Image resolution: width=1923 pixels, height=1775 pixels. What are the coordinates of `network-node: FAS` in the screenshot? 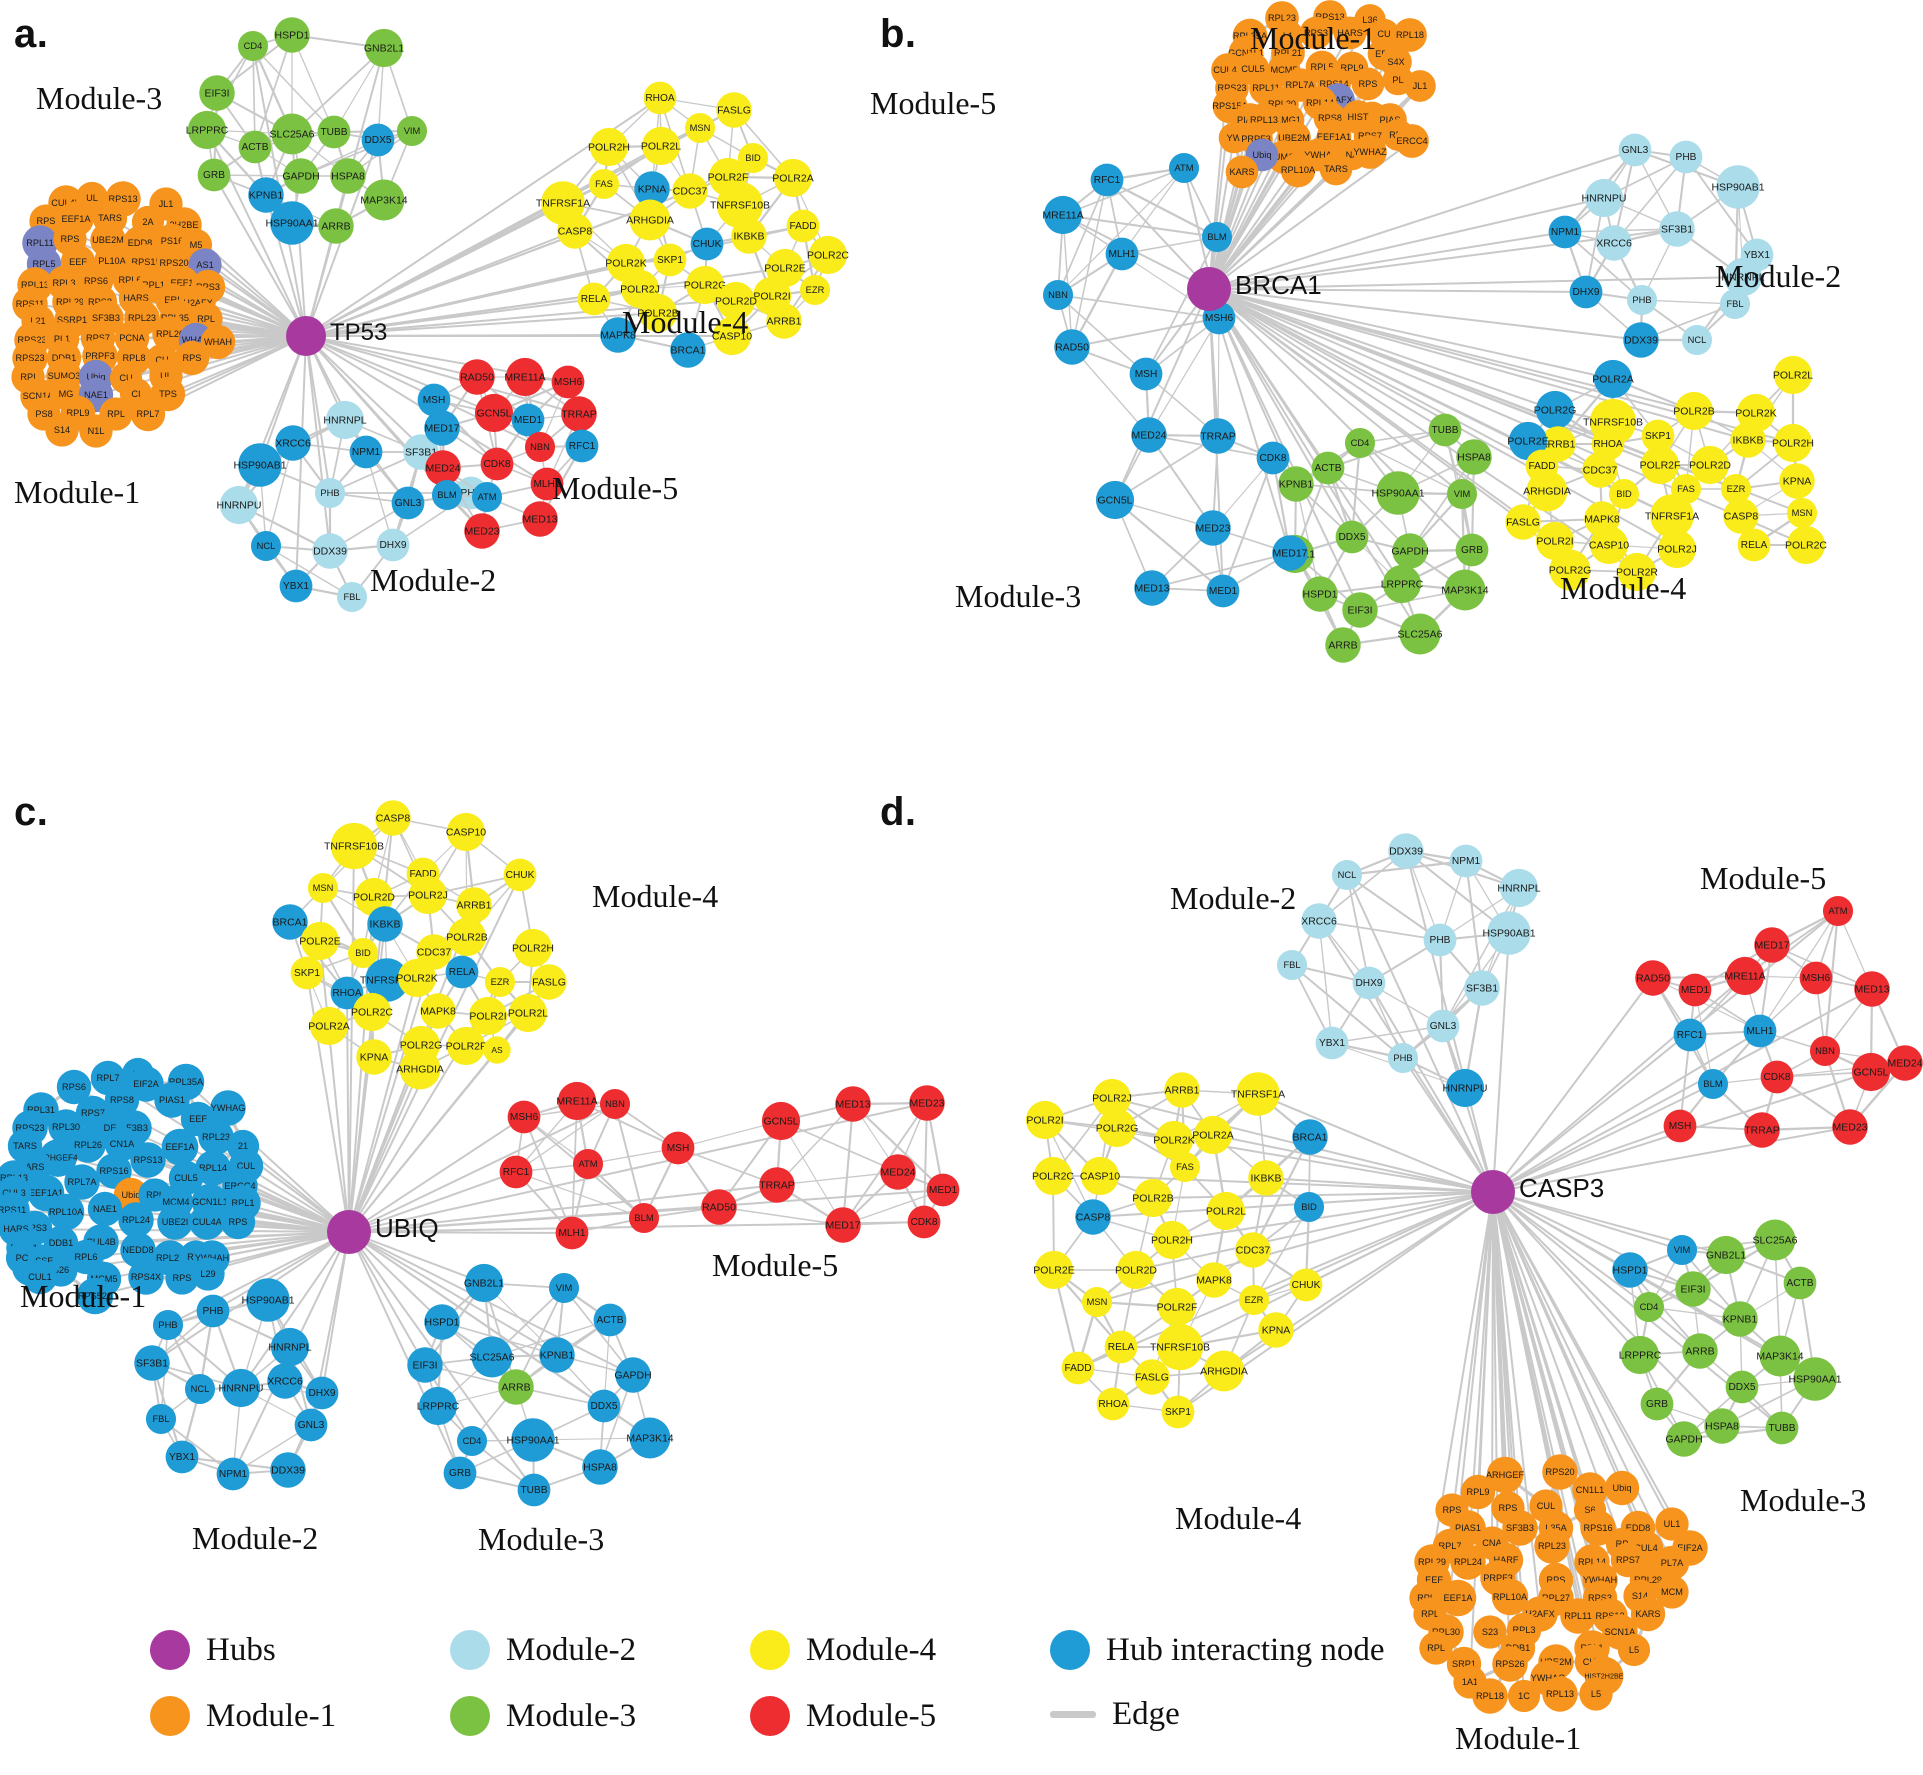 It's located at (1185, 1167).